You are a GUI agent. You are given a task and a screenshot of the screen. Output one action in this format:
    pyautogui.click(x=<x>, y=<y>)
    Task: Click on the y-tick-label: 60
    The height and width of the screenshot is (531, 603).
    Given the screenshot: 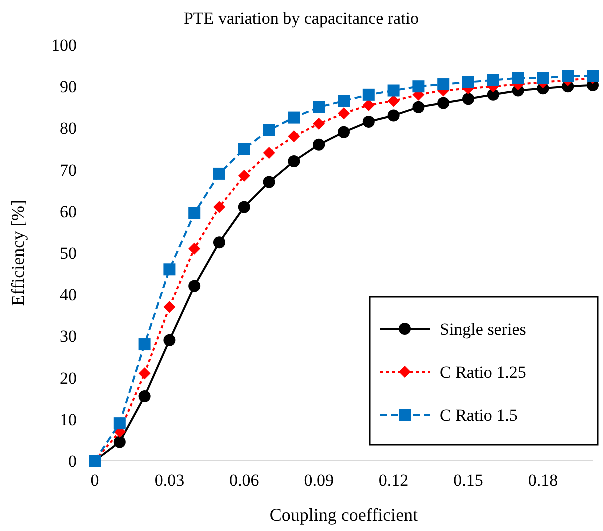 What is the action you would take?
    pyautogui.click(x=68, y=212)
    